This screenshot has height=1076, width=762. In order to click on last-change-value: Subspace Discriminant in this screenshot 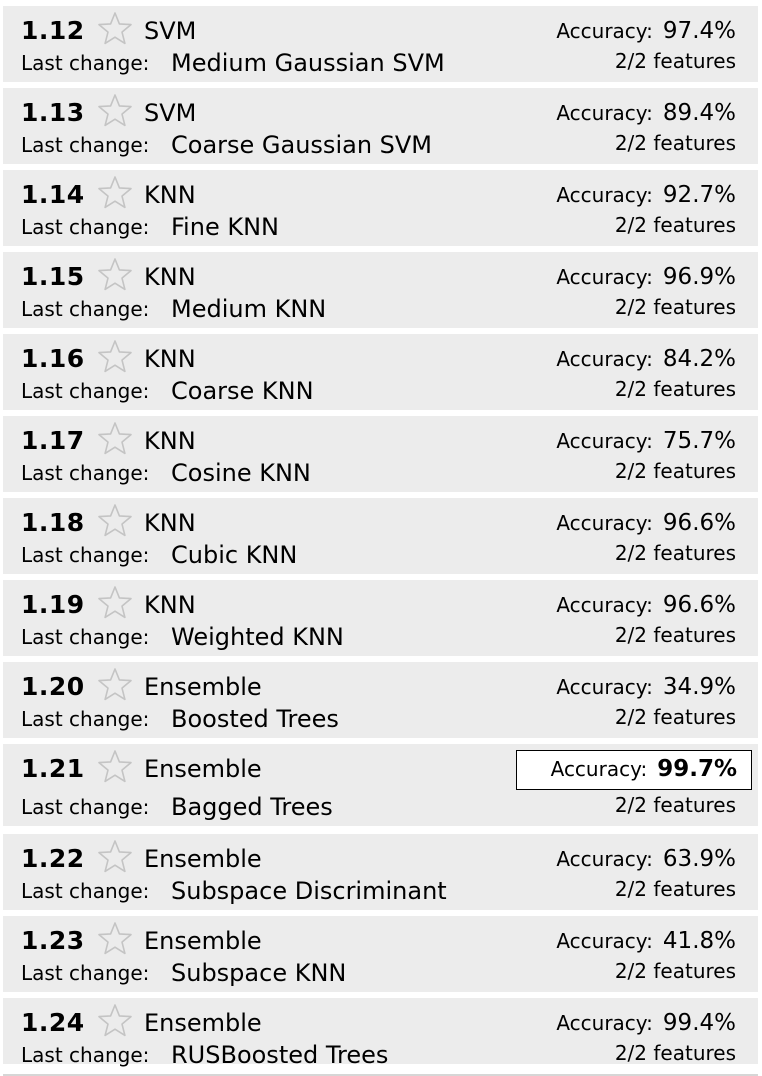, I will do `click(309, 891)`.